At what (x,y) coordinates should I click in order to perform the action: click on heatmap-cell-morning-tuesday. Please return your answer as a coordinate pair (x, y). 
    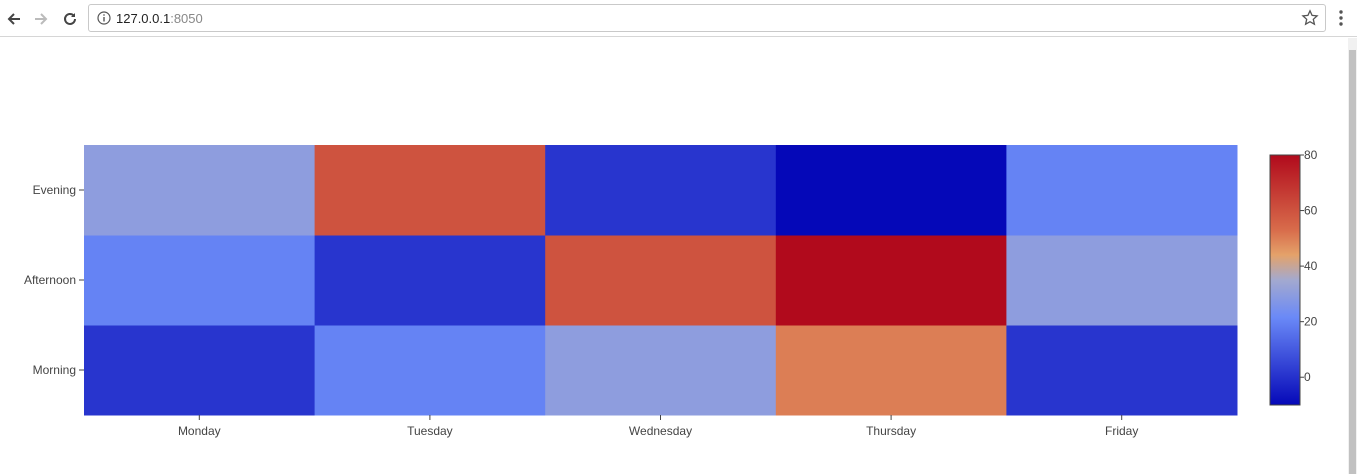
    Looking at the image, I should click on (430, 370).